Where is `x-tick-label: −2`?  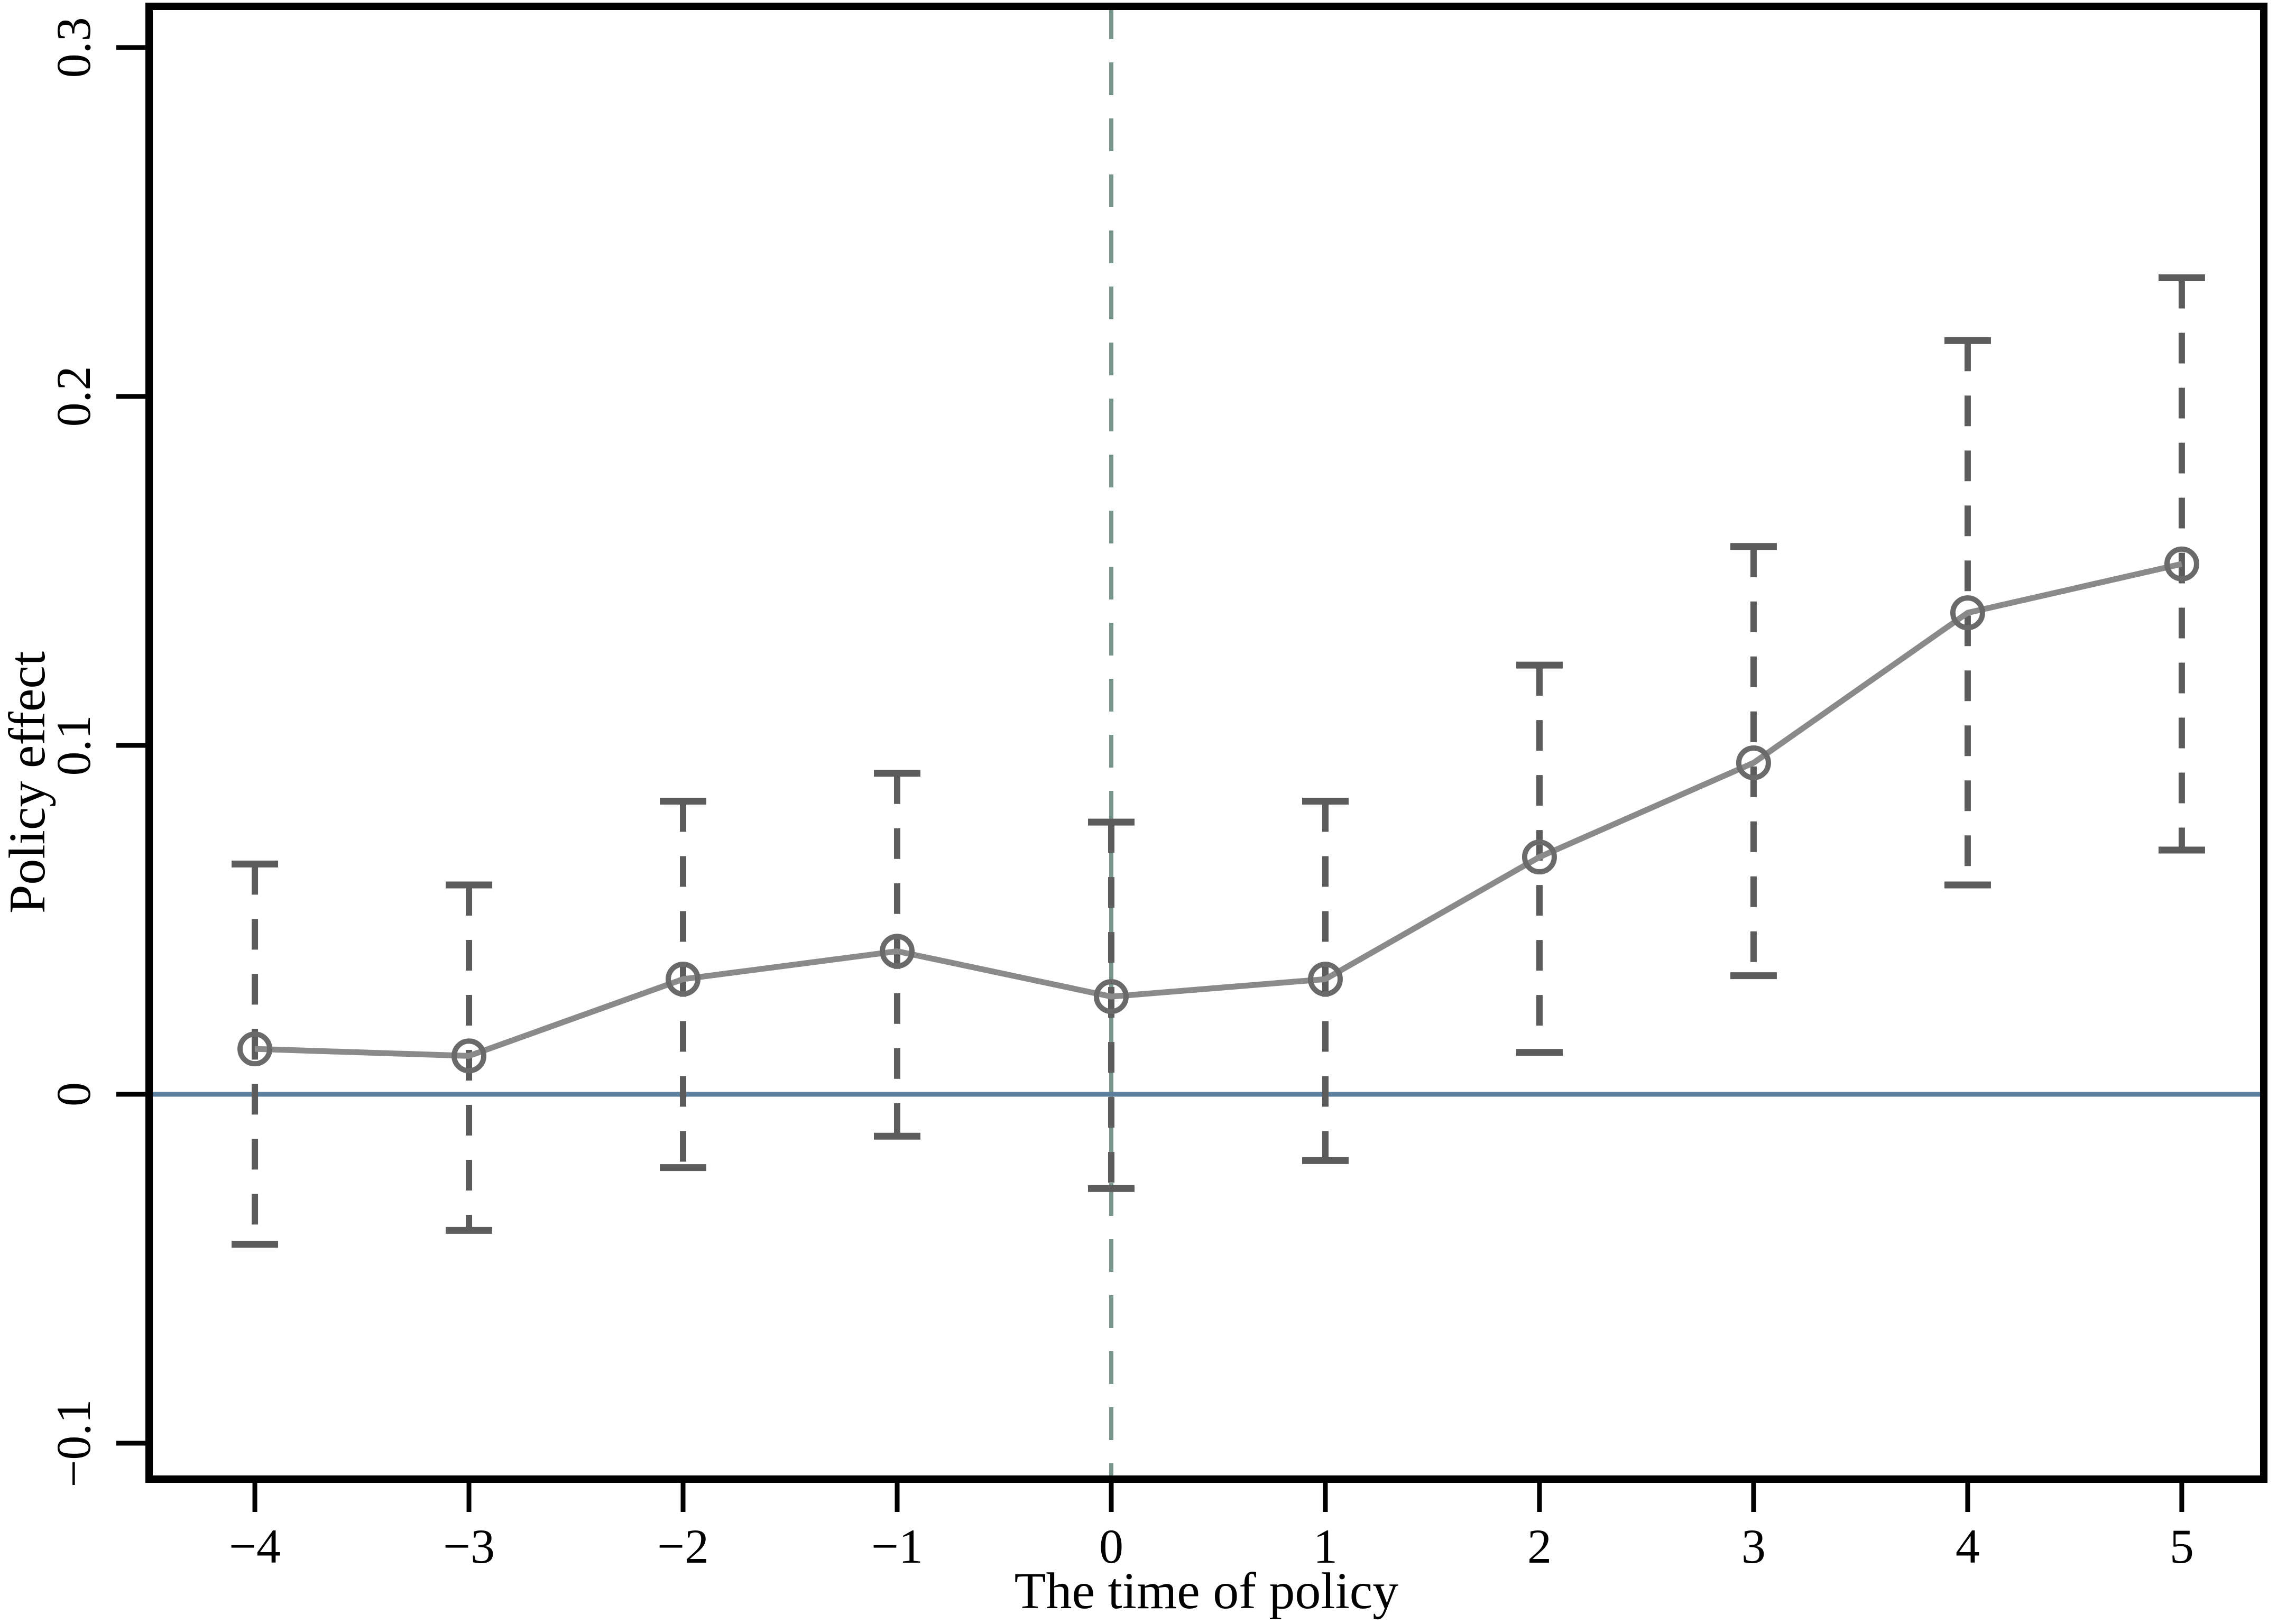 x-tick-label: −2 is located at coordinates (683, 1546).